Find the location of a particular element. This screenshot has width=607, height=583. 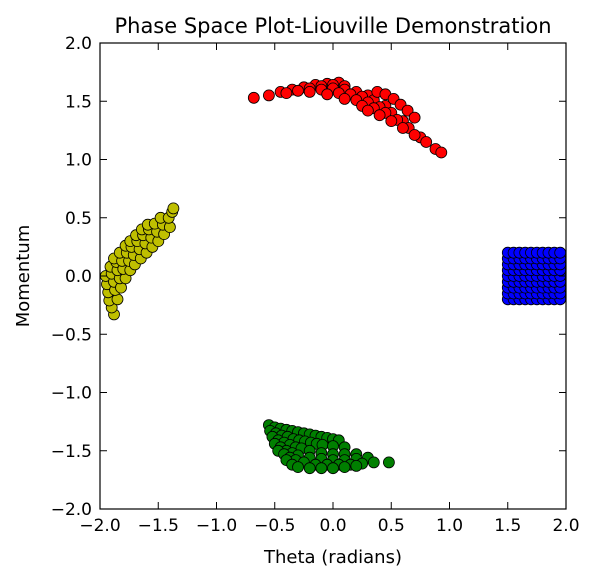

y-tick-label-6: 1.0 is located at coordinates (78, 161).